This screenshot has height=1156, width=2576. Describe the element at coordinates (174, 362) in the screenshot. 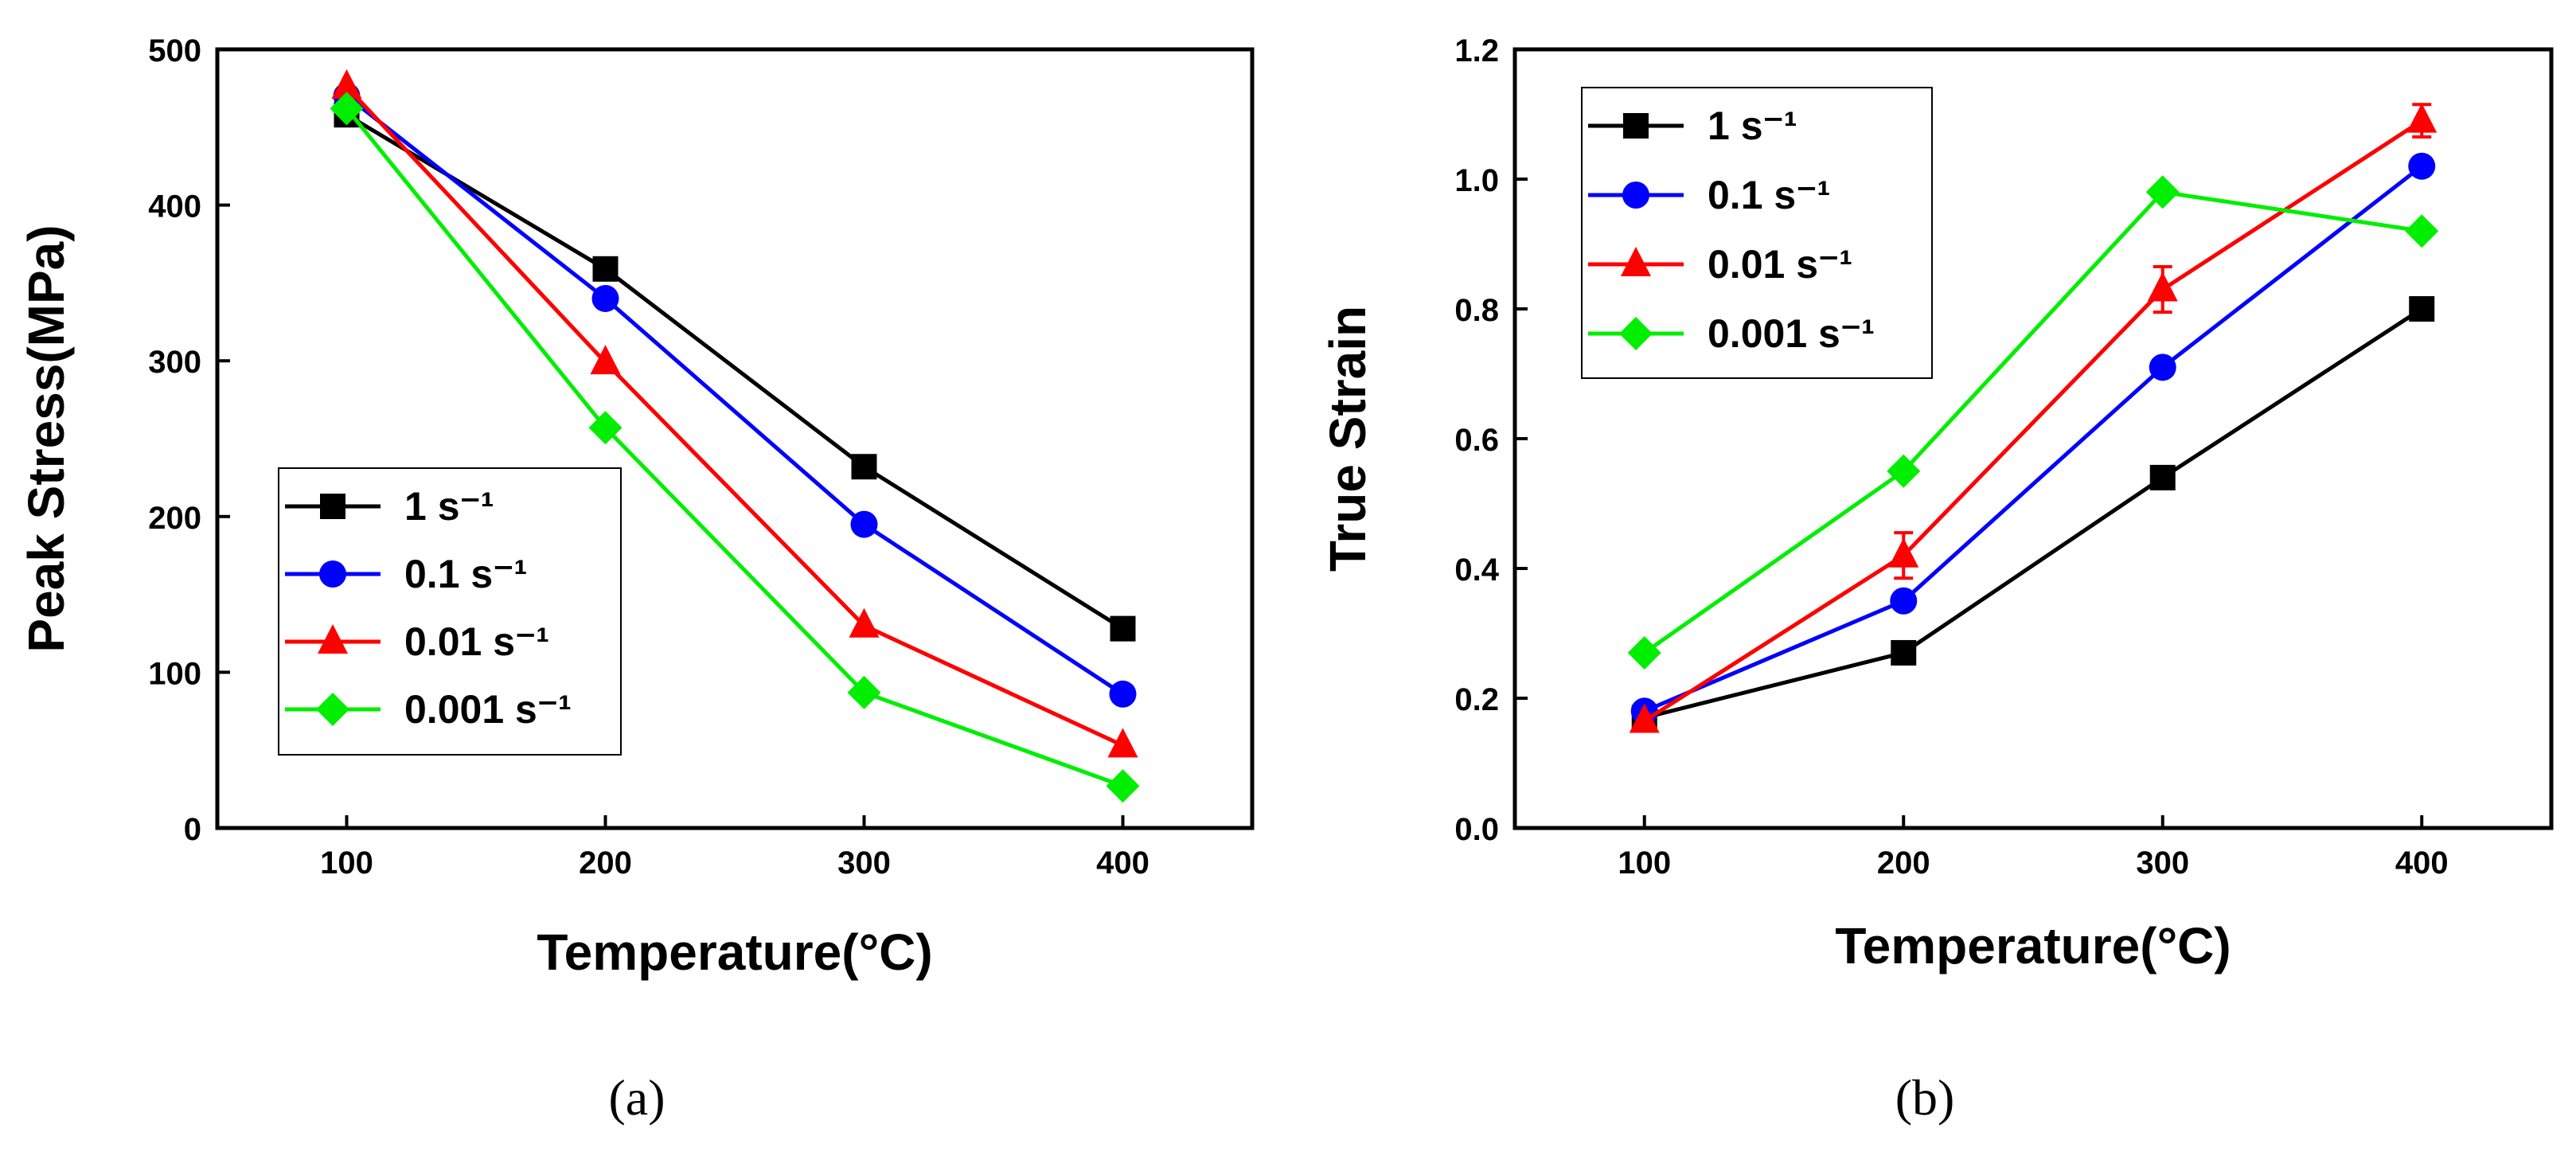

I see `y-tick-label: 300` at that location.